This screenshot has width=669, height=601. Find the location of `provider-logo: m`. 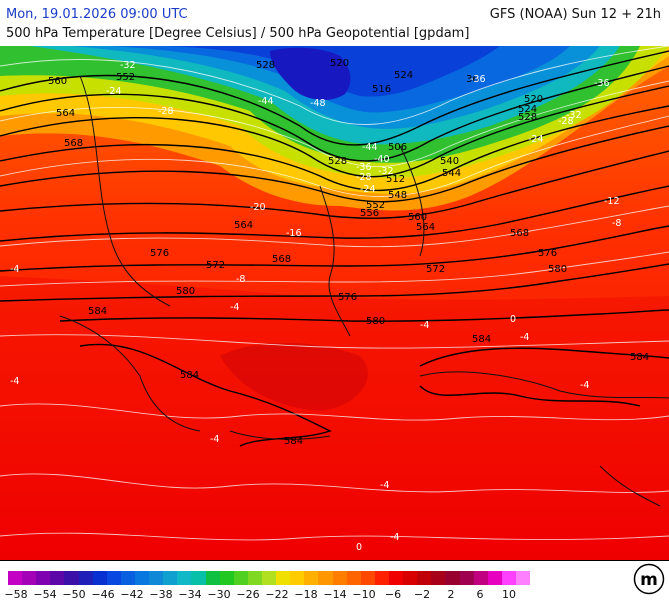

provider-logo: m is located at coordinates (649, 579).